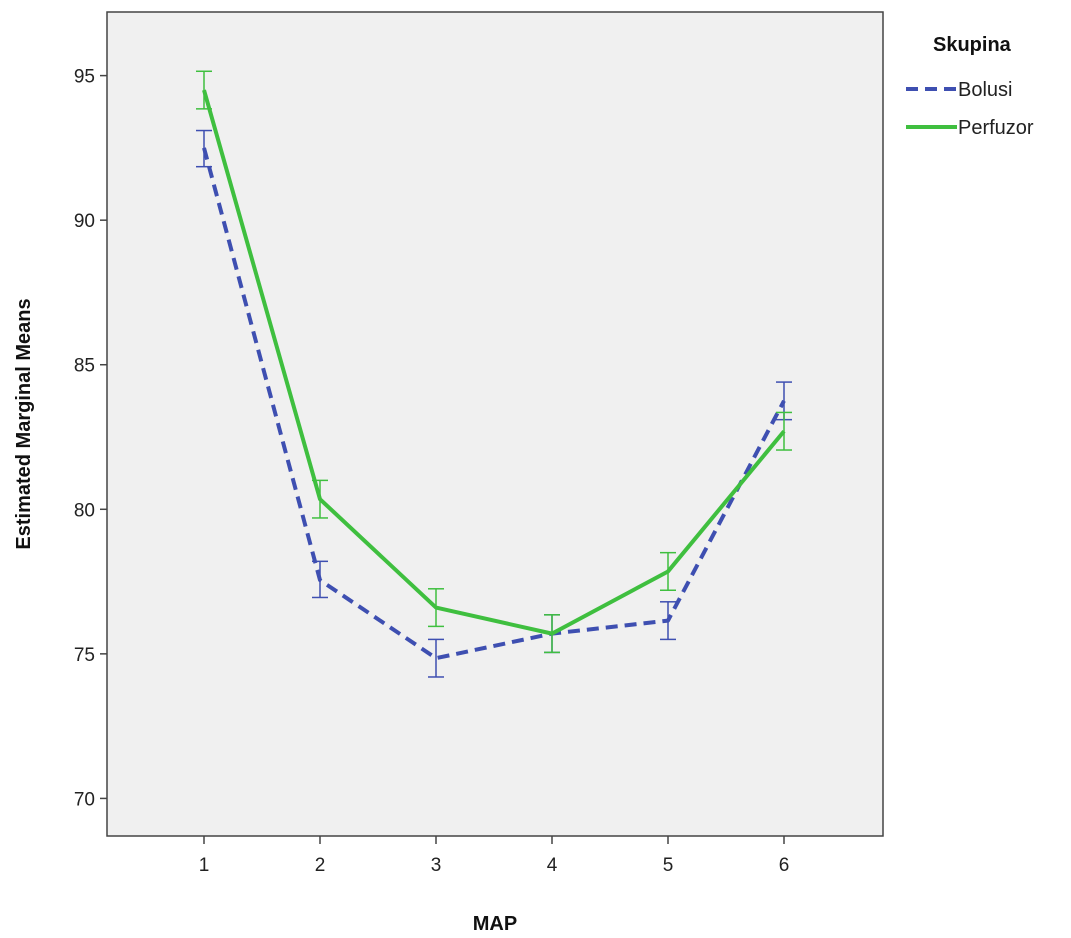 This screenshot has height=938, width=1071. Describe the element at coordinates (972, 45) in the screenshot. I see `legend-title: Skupina` at that location.